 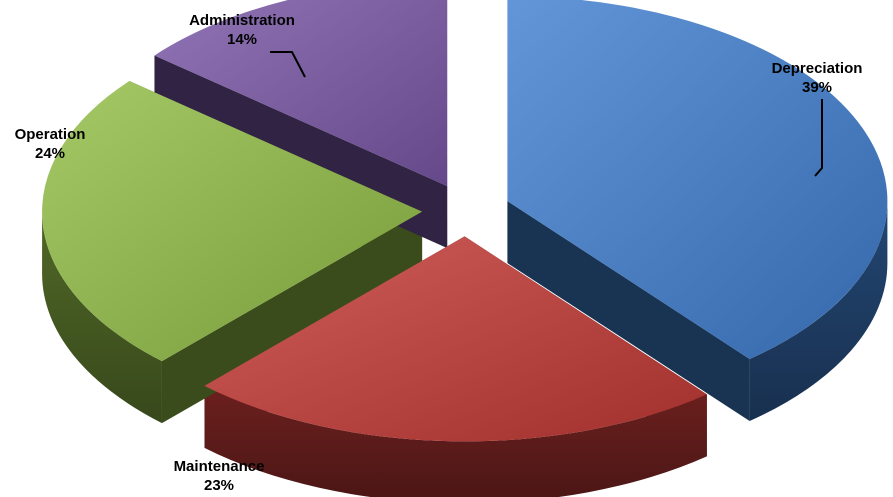 What do you see at coordinates (817, 87) in the screenshot?
I see `slice-percent-depreciation: 39%` at bounding box center [817, 87].